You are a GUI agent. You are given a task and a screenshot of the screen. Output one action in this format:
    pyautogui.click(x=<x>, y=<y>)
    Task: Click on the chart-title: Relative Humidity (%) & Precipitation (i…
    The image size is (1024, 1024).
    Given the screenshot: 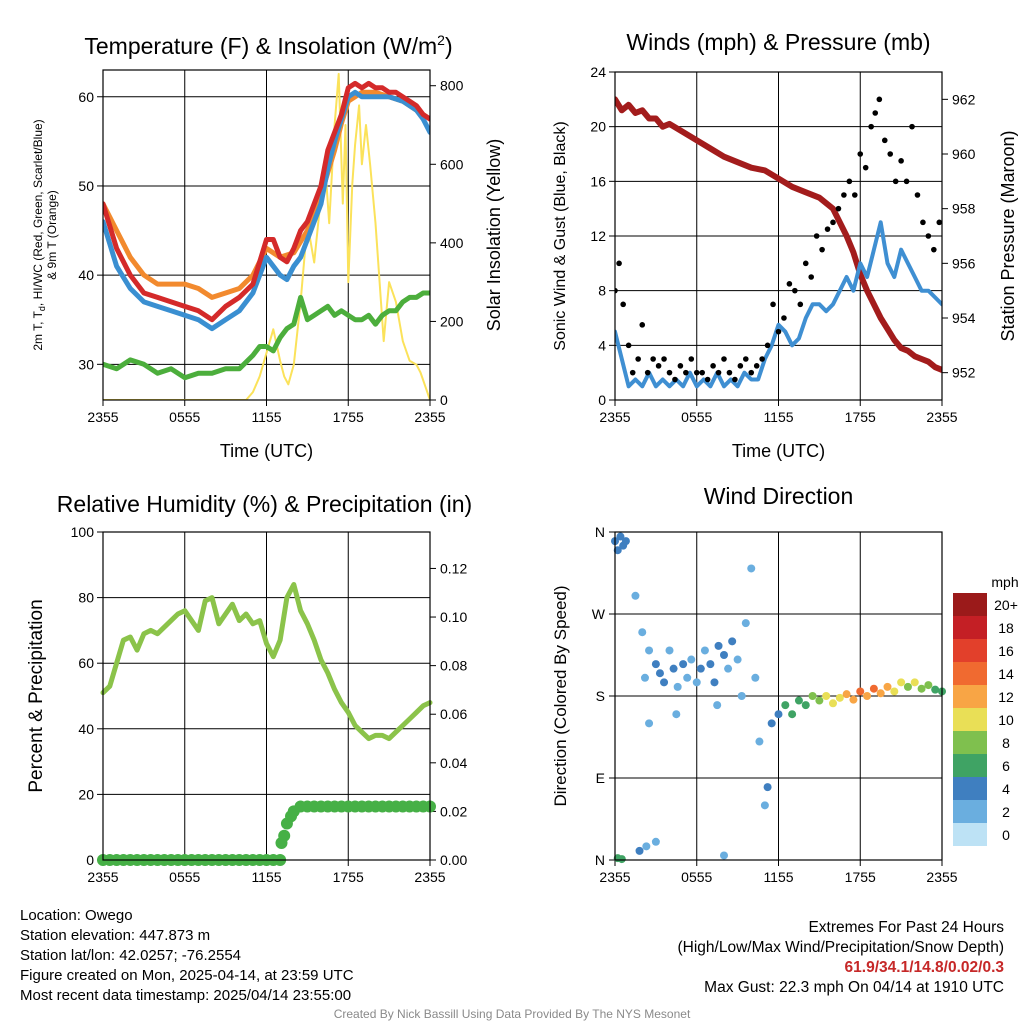 What is the action you would take?
    pyautogui.click(x=264, y=504)
    